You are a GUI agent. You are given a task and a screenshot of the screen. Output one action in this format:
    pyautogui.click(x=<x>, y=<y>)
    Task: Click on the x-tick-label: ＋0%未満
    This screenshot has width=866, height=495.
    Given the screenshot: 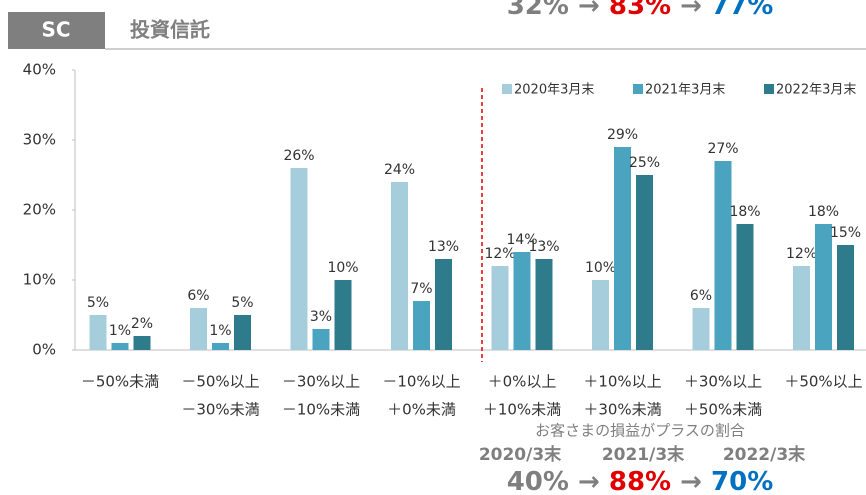 What is the action you would take?
    pyautogui.click(x=421, y=410)
    